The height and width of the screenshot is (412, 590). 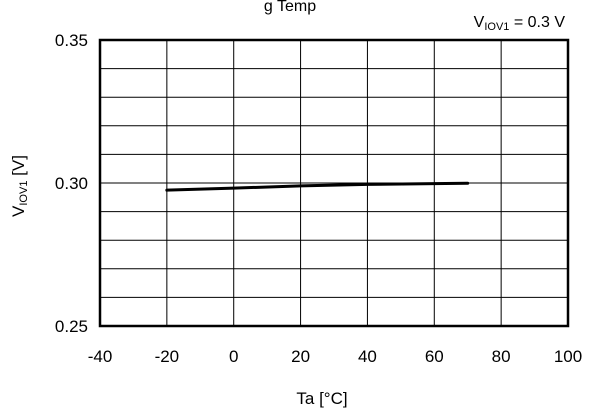 I want to click on y-axis-title: VIOV1 [V], so click(x=19, y=186).